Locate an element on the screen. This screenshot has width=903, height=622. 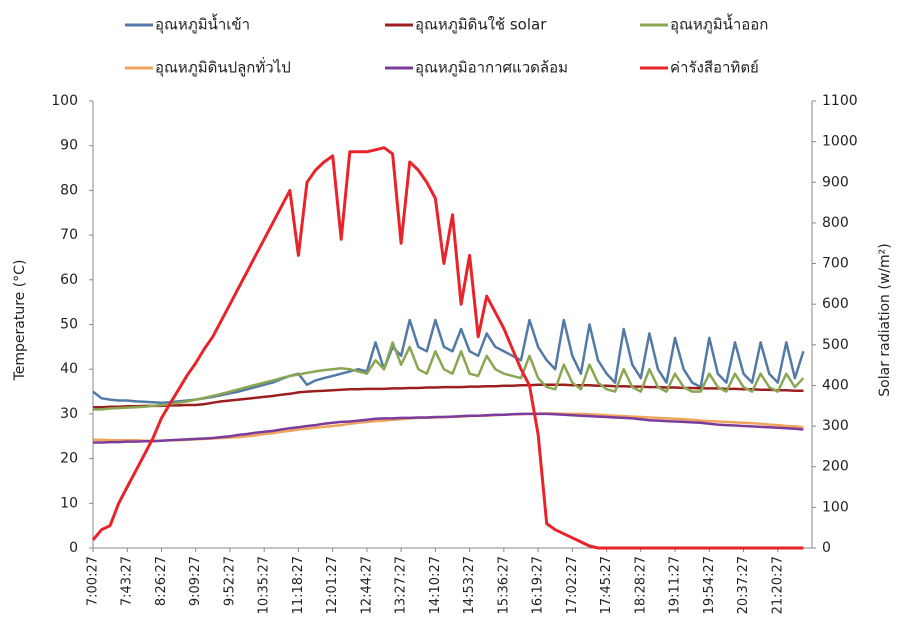
y2-tick-label: 200 is located at coordinates (835, 467).